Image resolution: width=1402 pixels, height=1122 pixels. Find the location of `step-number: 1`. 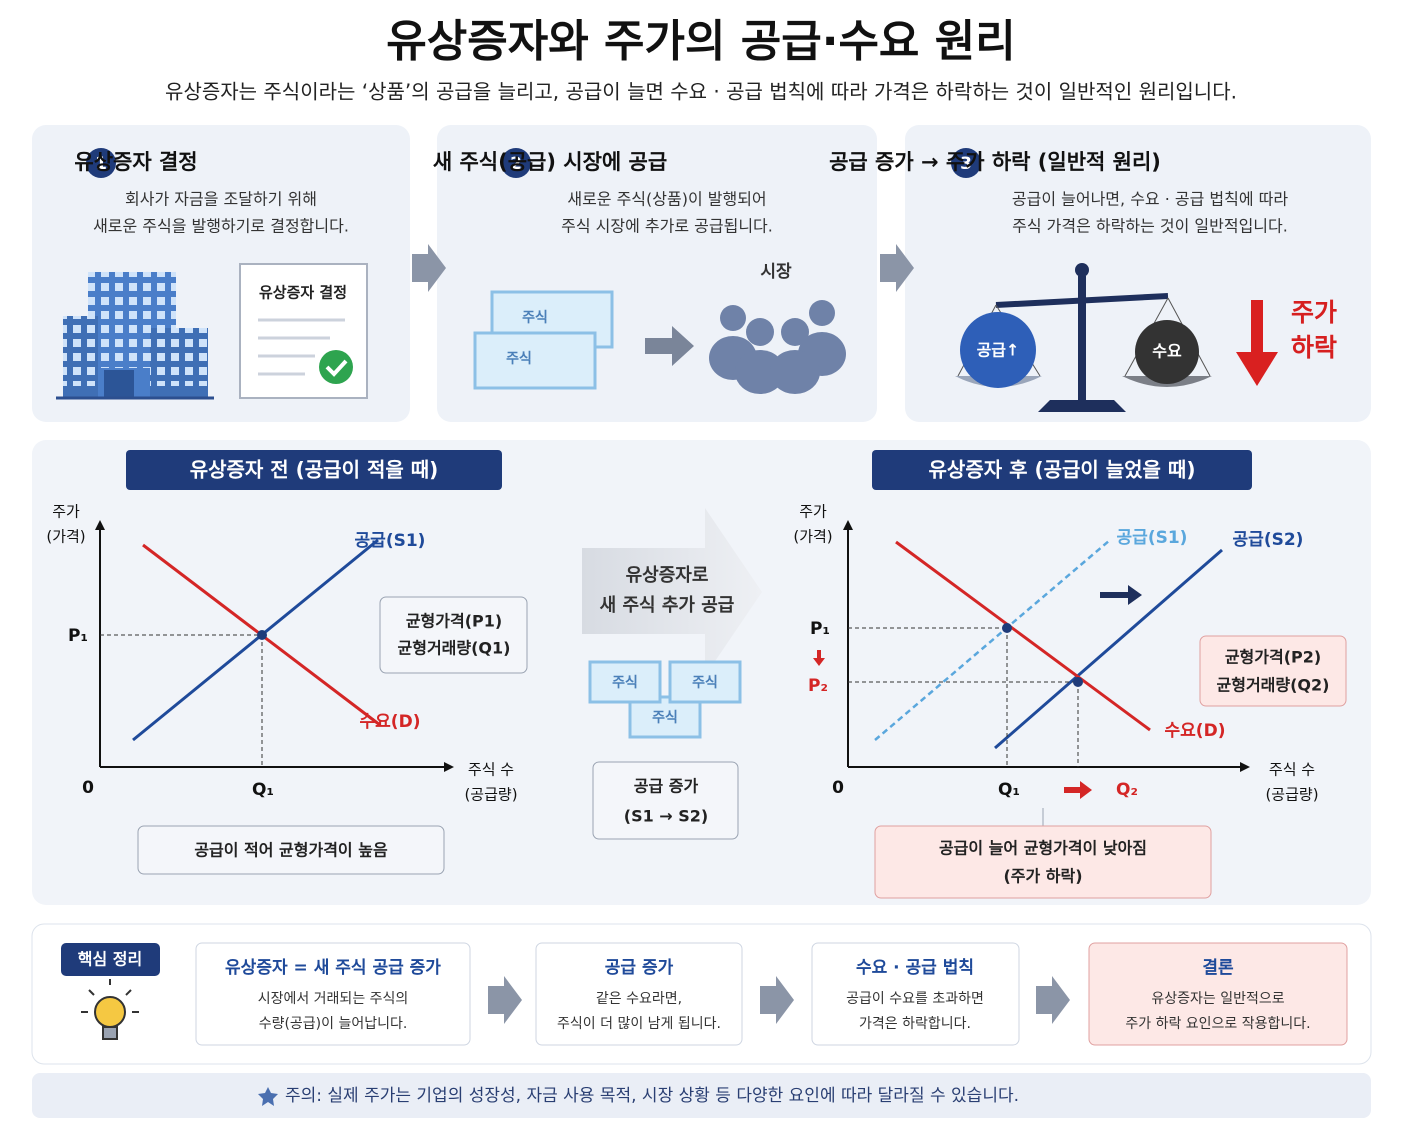

step-number: 1 is located at coordinates (101, 164).